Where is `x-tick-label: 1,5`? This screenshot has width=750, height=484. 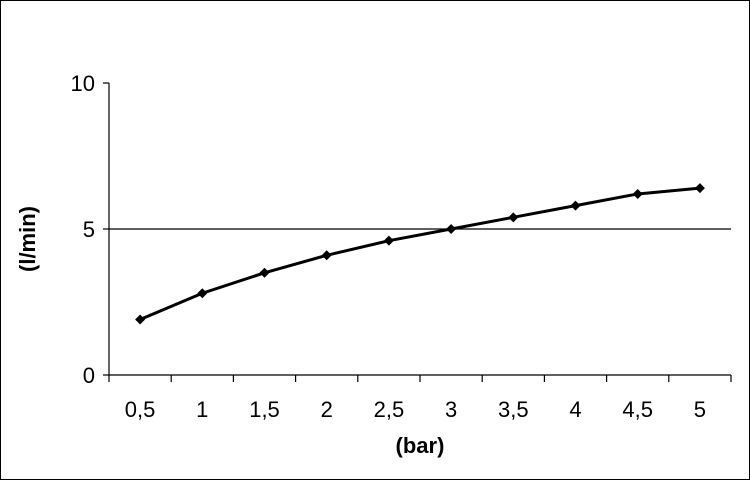 x-tick-label: 1,5 is located at coordinates (264, 409).